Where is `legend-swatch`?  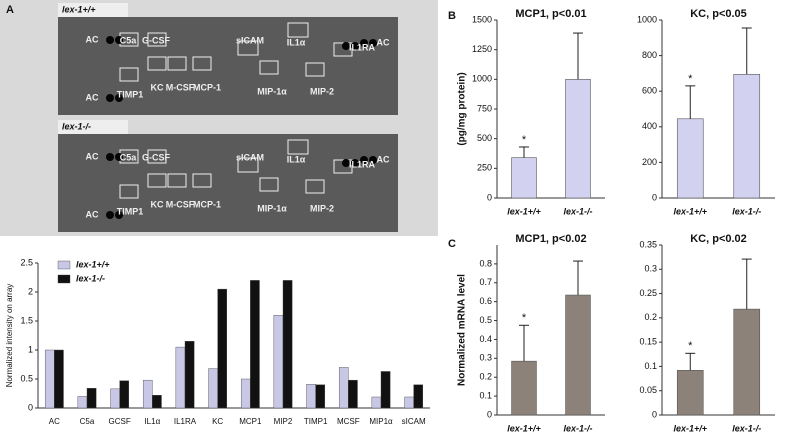
legend-swatch is located at coordinates (64, 279).